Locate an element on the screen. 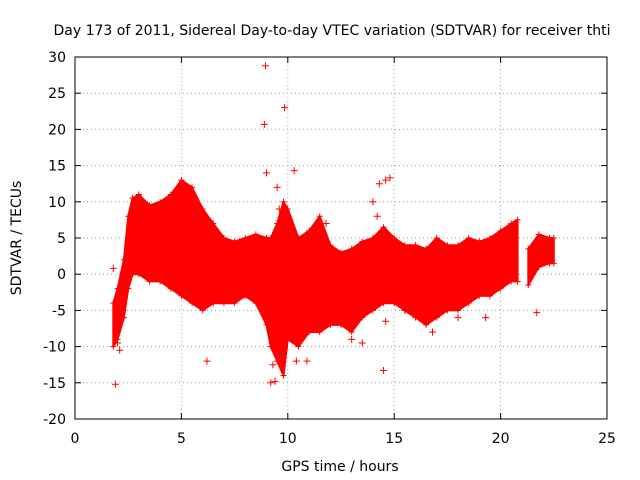  y-tick-label: -15 is located at coordinates (54, 384).